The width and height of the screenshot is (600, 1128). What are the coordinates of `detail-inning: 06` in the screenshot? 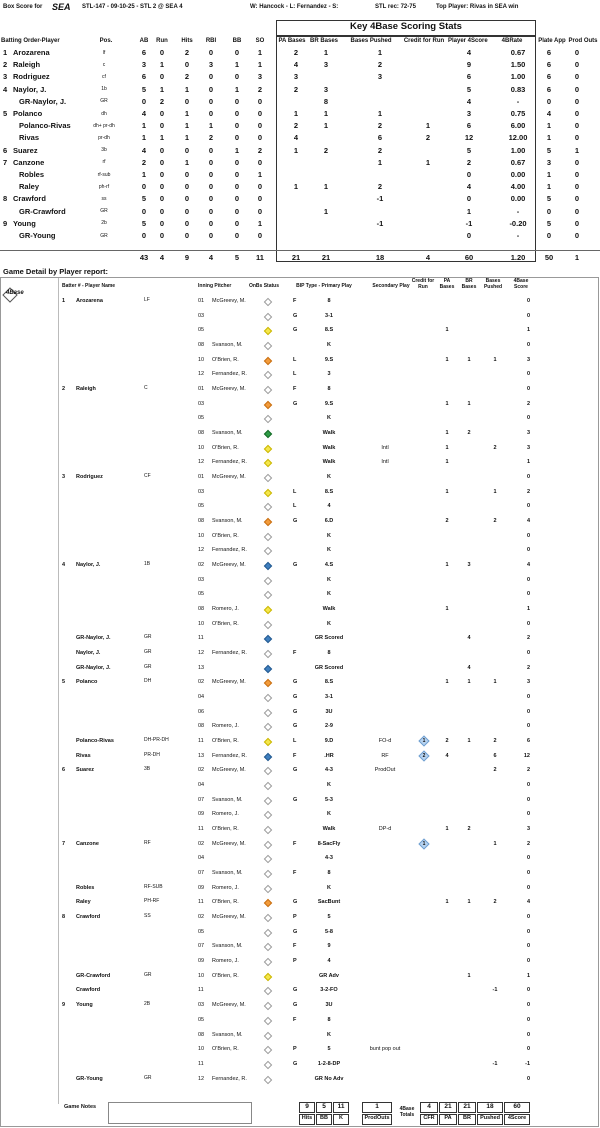 It's located at (201, 711).